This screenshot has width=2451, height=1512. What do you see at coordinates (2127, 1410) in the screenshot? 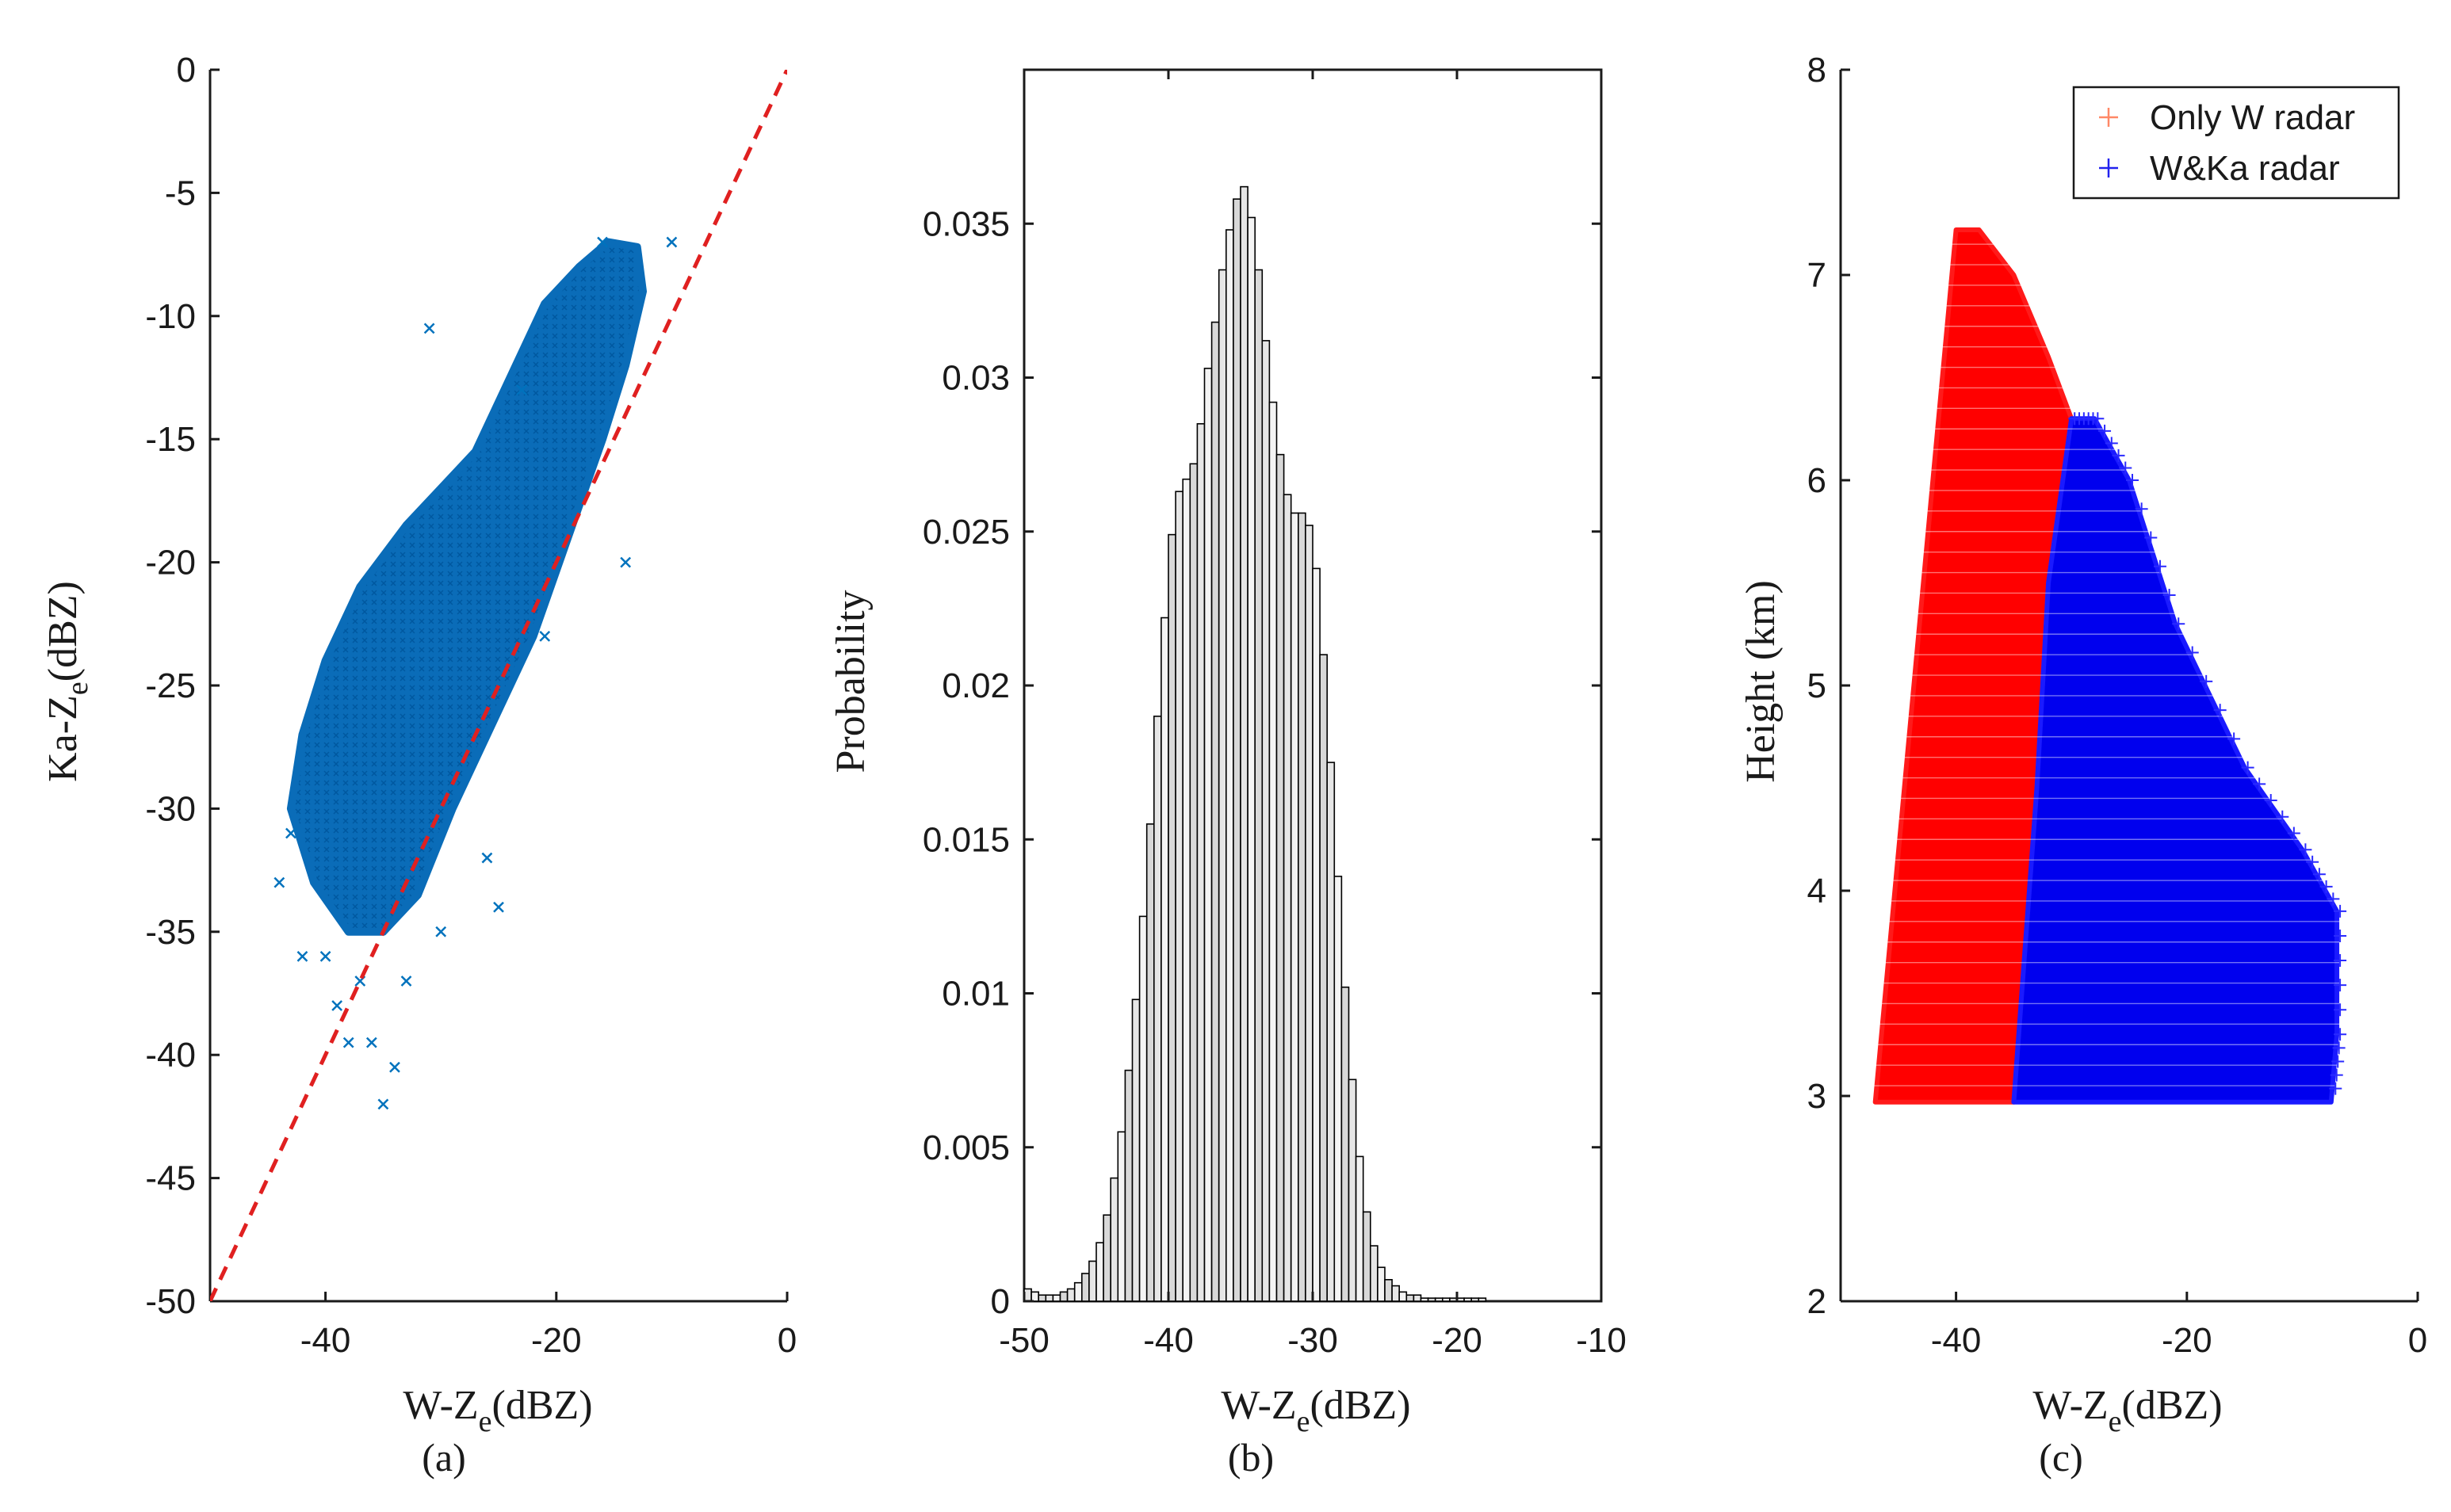
I see `panel-c-x-label: W-Ze(dBZ)` at bounding box center [2127, 1410].